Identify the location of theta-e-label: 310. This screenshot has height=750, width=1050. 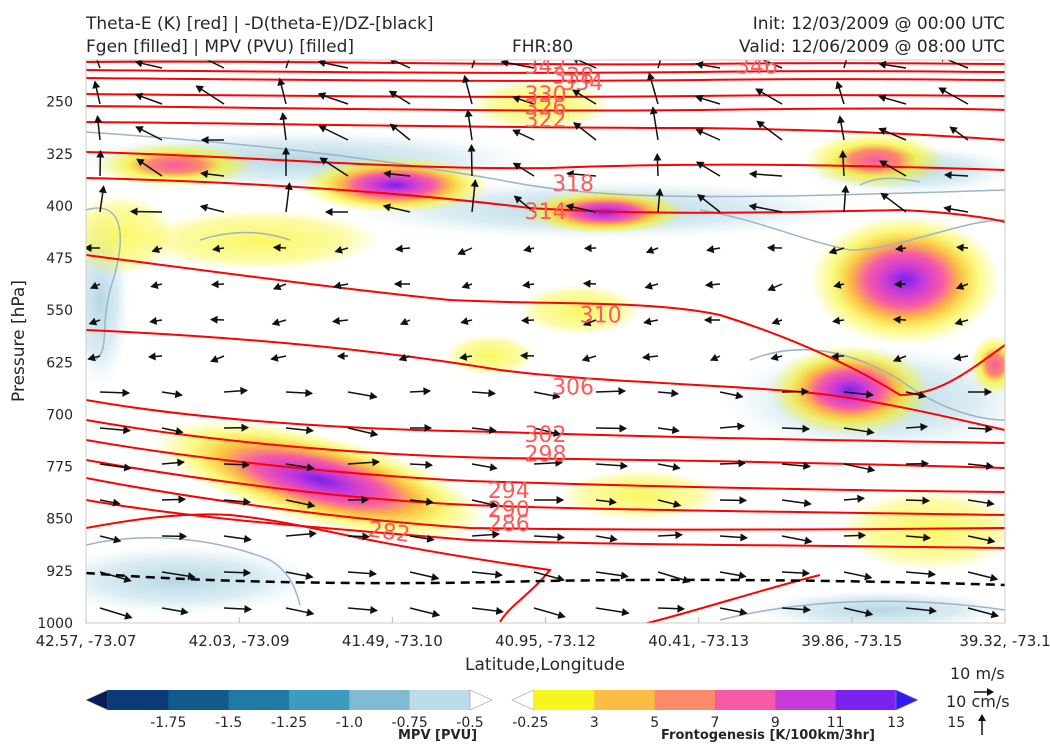
(601, 315).